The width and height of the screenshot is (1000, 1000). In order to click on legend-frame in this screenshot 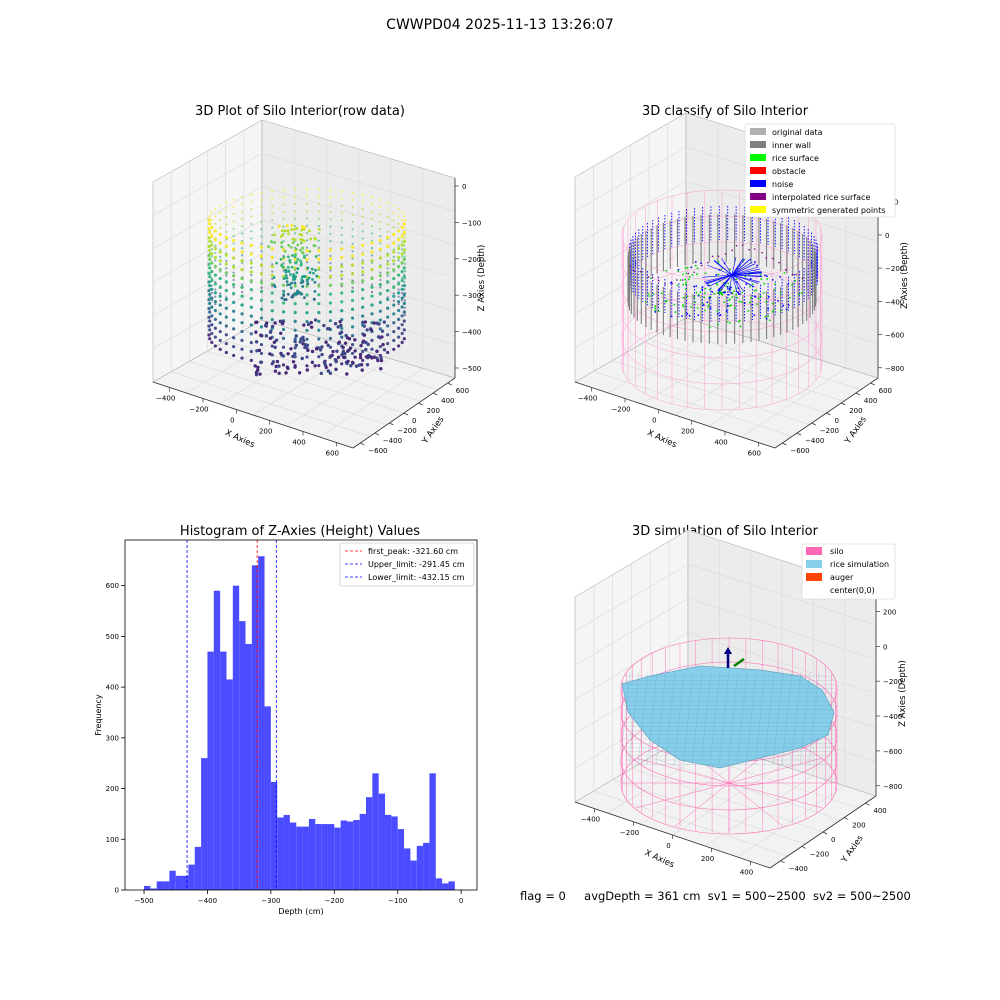, I will do `click(820, 170)`.